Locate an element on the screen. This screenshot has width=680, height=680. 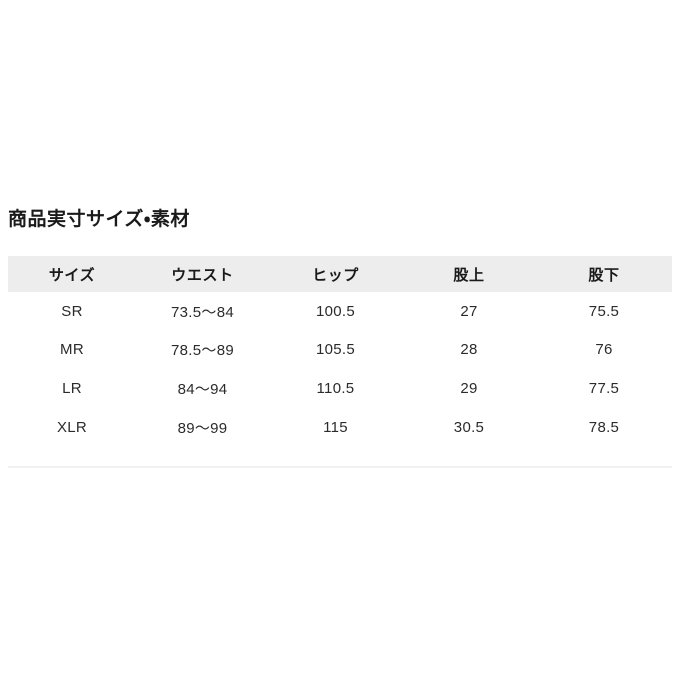
table-row: SR 73.5〜84 100.5 27 75.5 is located at coordinates (340, 311).